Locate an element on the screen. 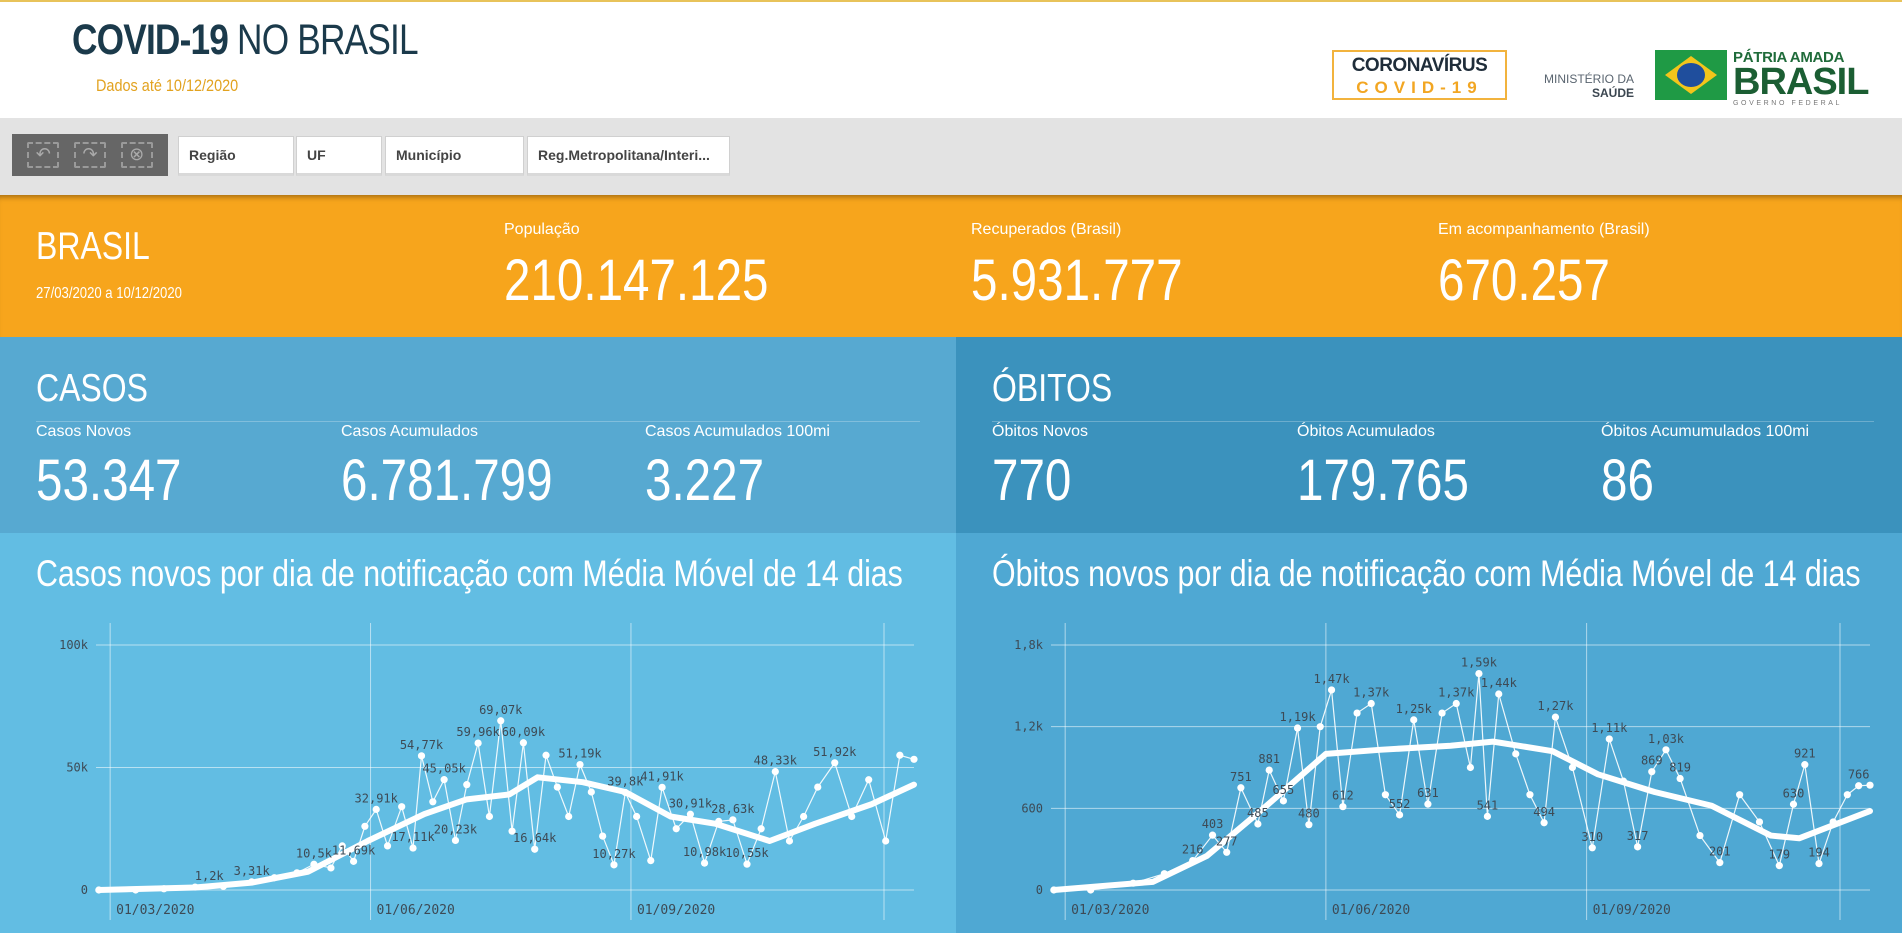  data-label: 277 is located at coordinates (1227, 841).